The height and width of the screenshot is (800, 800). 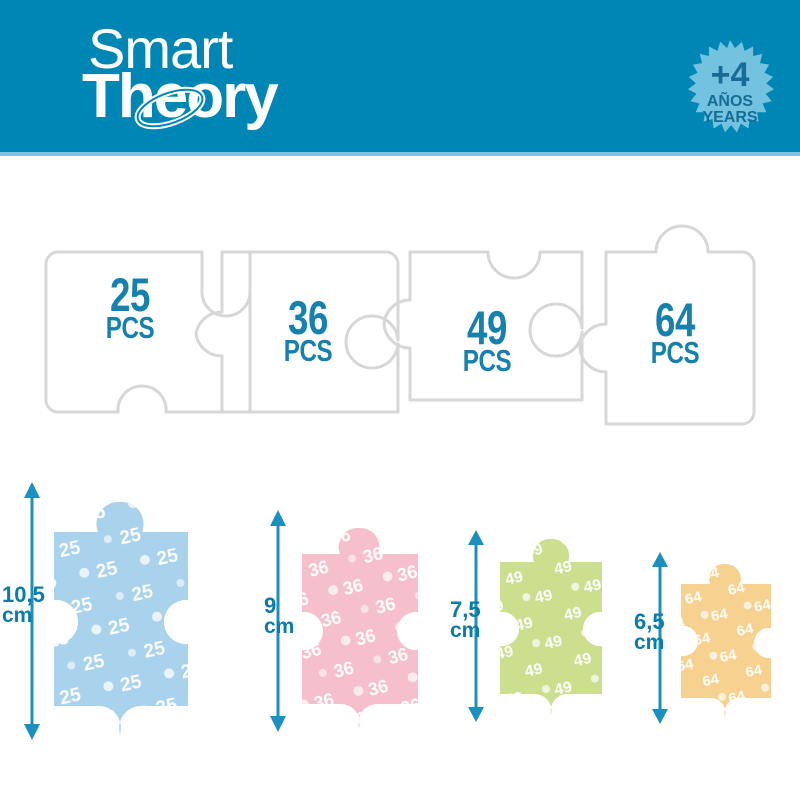 What do you see at coordinates (17, 615) in the screenshot?
I see `dimension-unit-25: cm` at bounding box center [17, 615].